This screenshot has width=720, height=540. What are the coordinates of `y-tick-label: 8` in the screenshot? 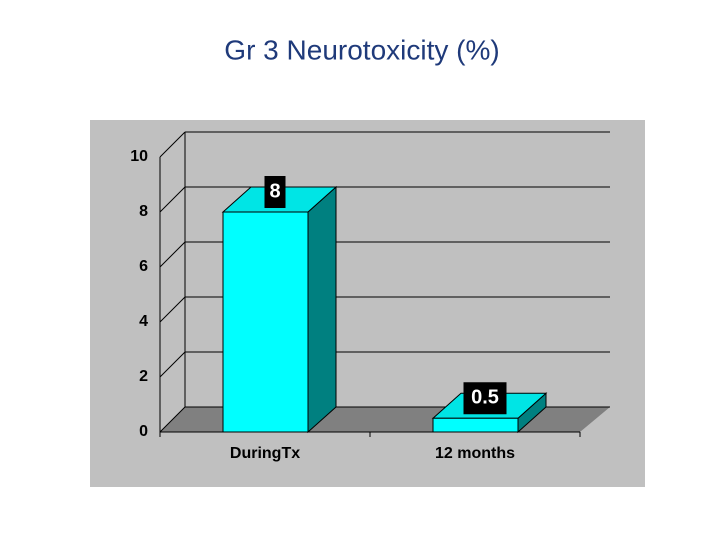 It's located at (143, 211).